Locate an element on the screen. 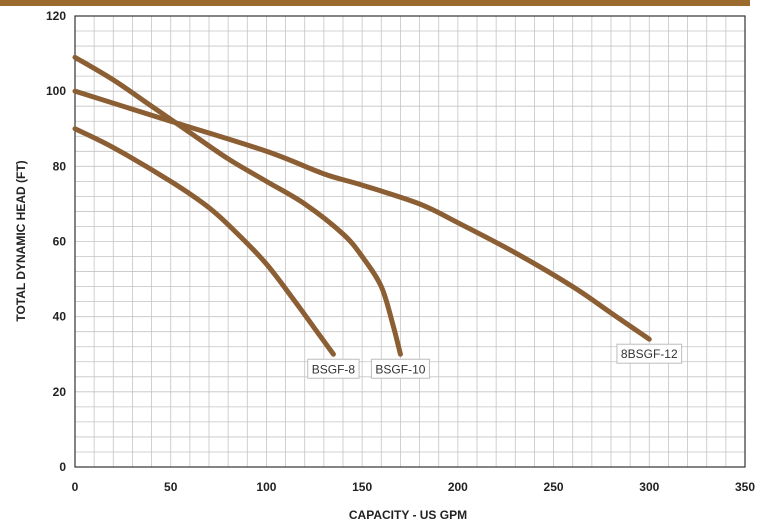 Image resolution: width=776 pixels, height=525 pixels. series-label: BSGF-8 is located at coordinates (333, 368).